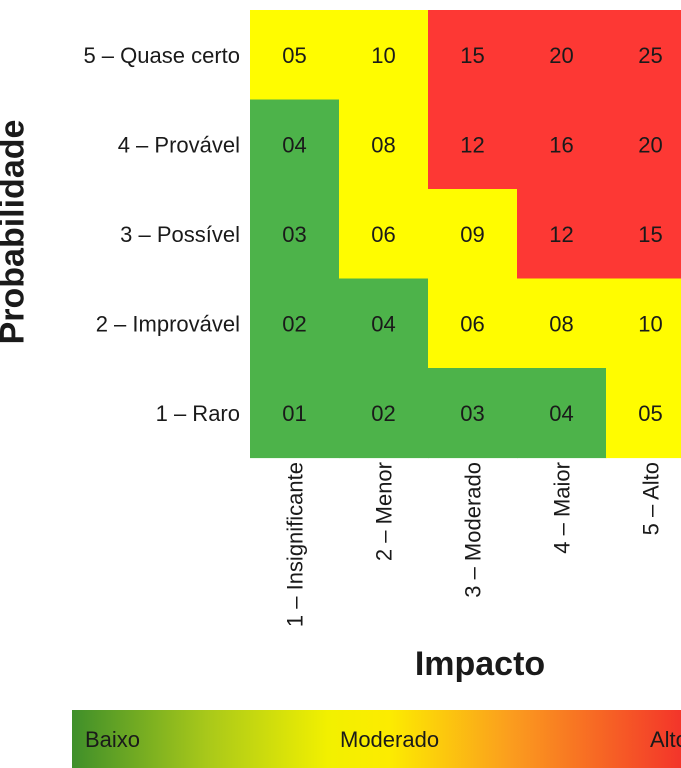 The image size is (681, 768). I want to click on y-tick-label: 2 – Improvável, so click(168, 323).